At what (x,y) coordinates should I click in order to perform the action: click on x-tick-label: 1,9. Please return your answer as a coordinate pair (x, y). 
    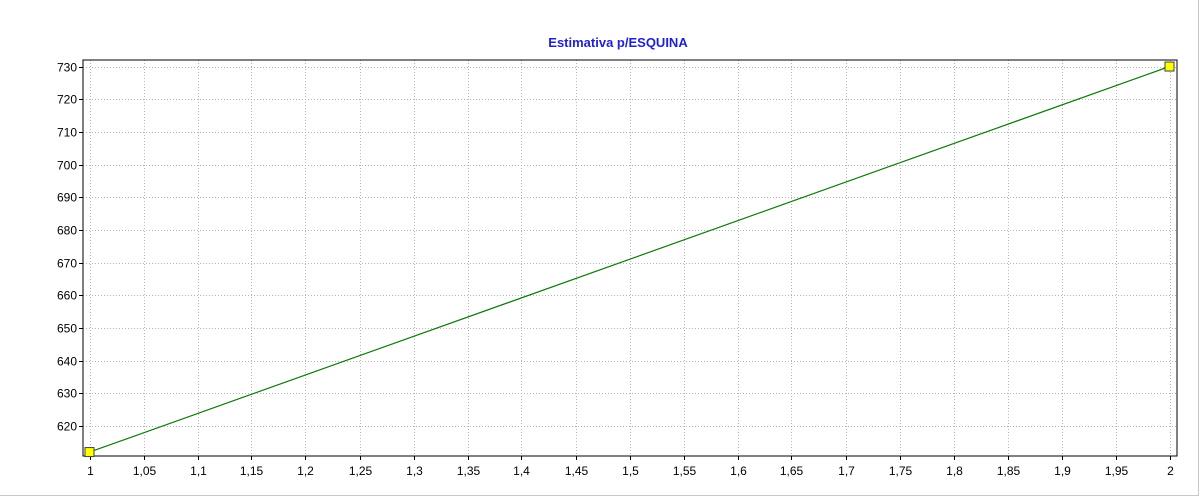
    Looking at the image, I should click on (1062, 471).